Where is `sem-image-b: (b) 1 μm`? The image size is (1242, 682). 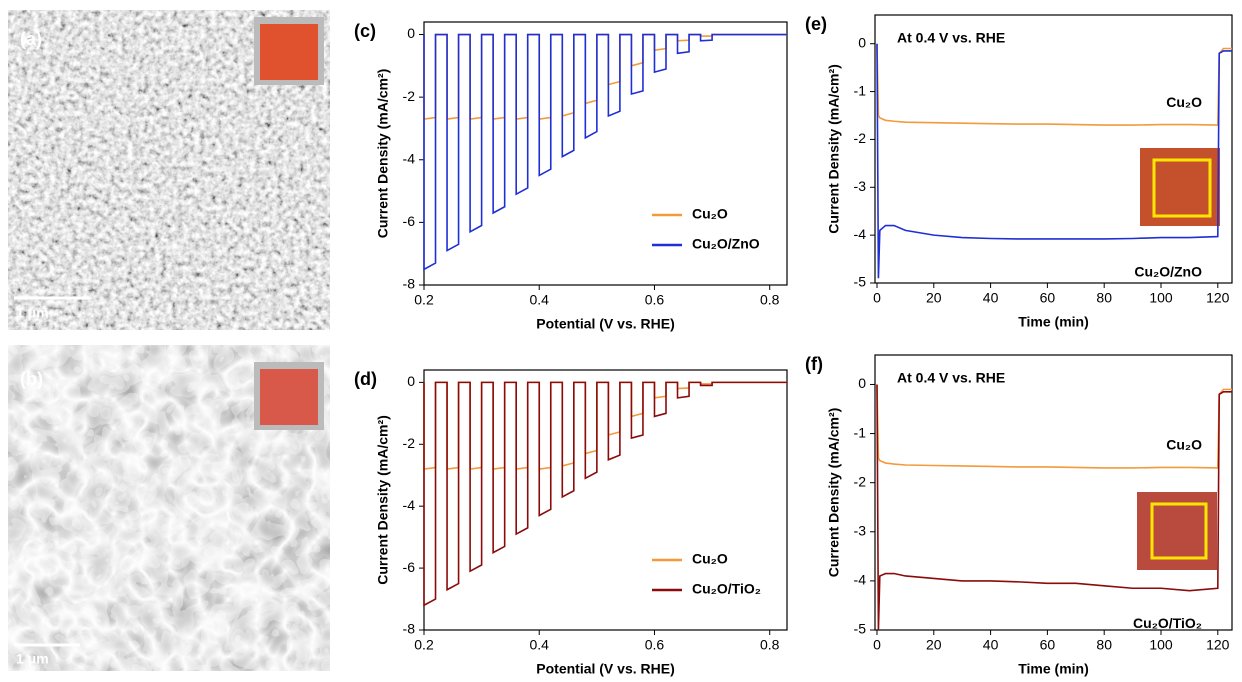 sem-image-b: (b) 1 μm is located at coordinates (169, 508).